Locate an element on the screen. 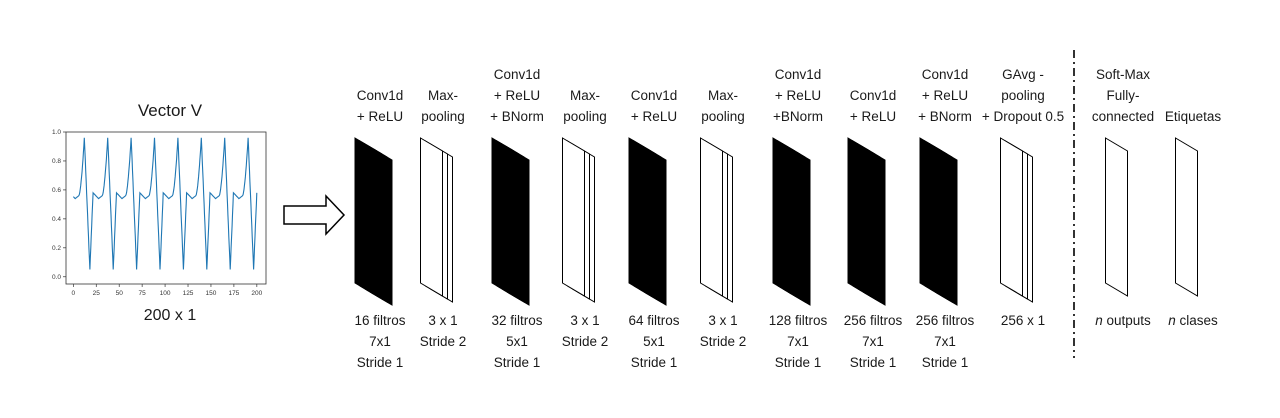 This screenshot has height=418, width=1280. layer-conv3-bottom-line: 5x1 is located at coordinates (654, 341).